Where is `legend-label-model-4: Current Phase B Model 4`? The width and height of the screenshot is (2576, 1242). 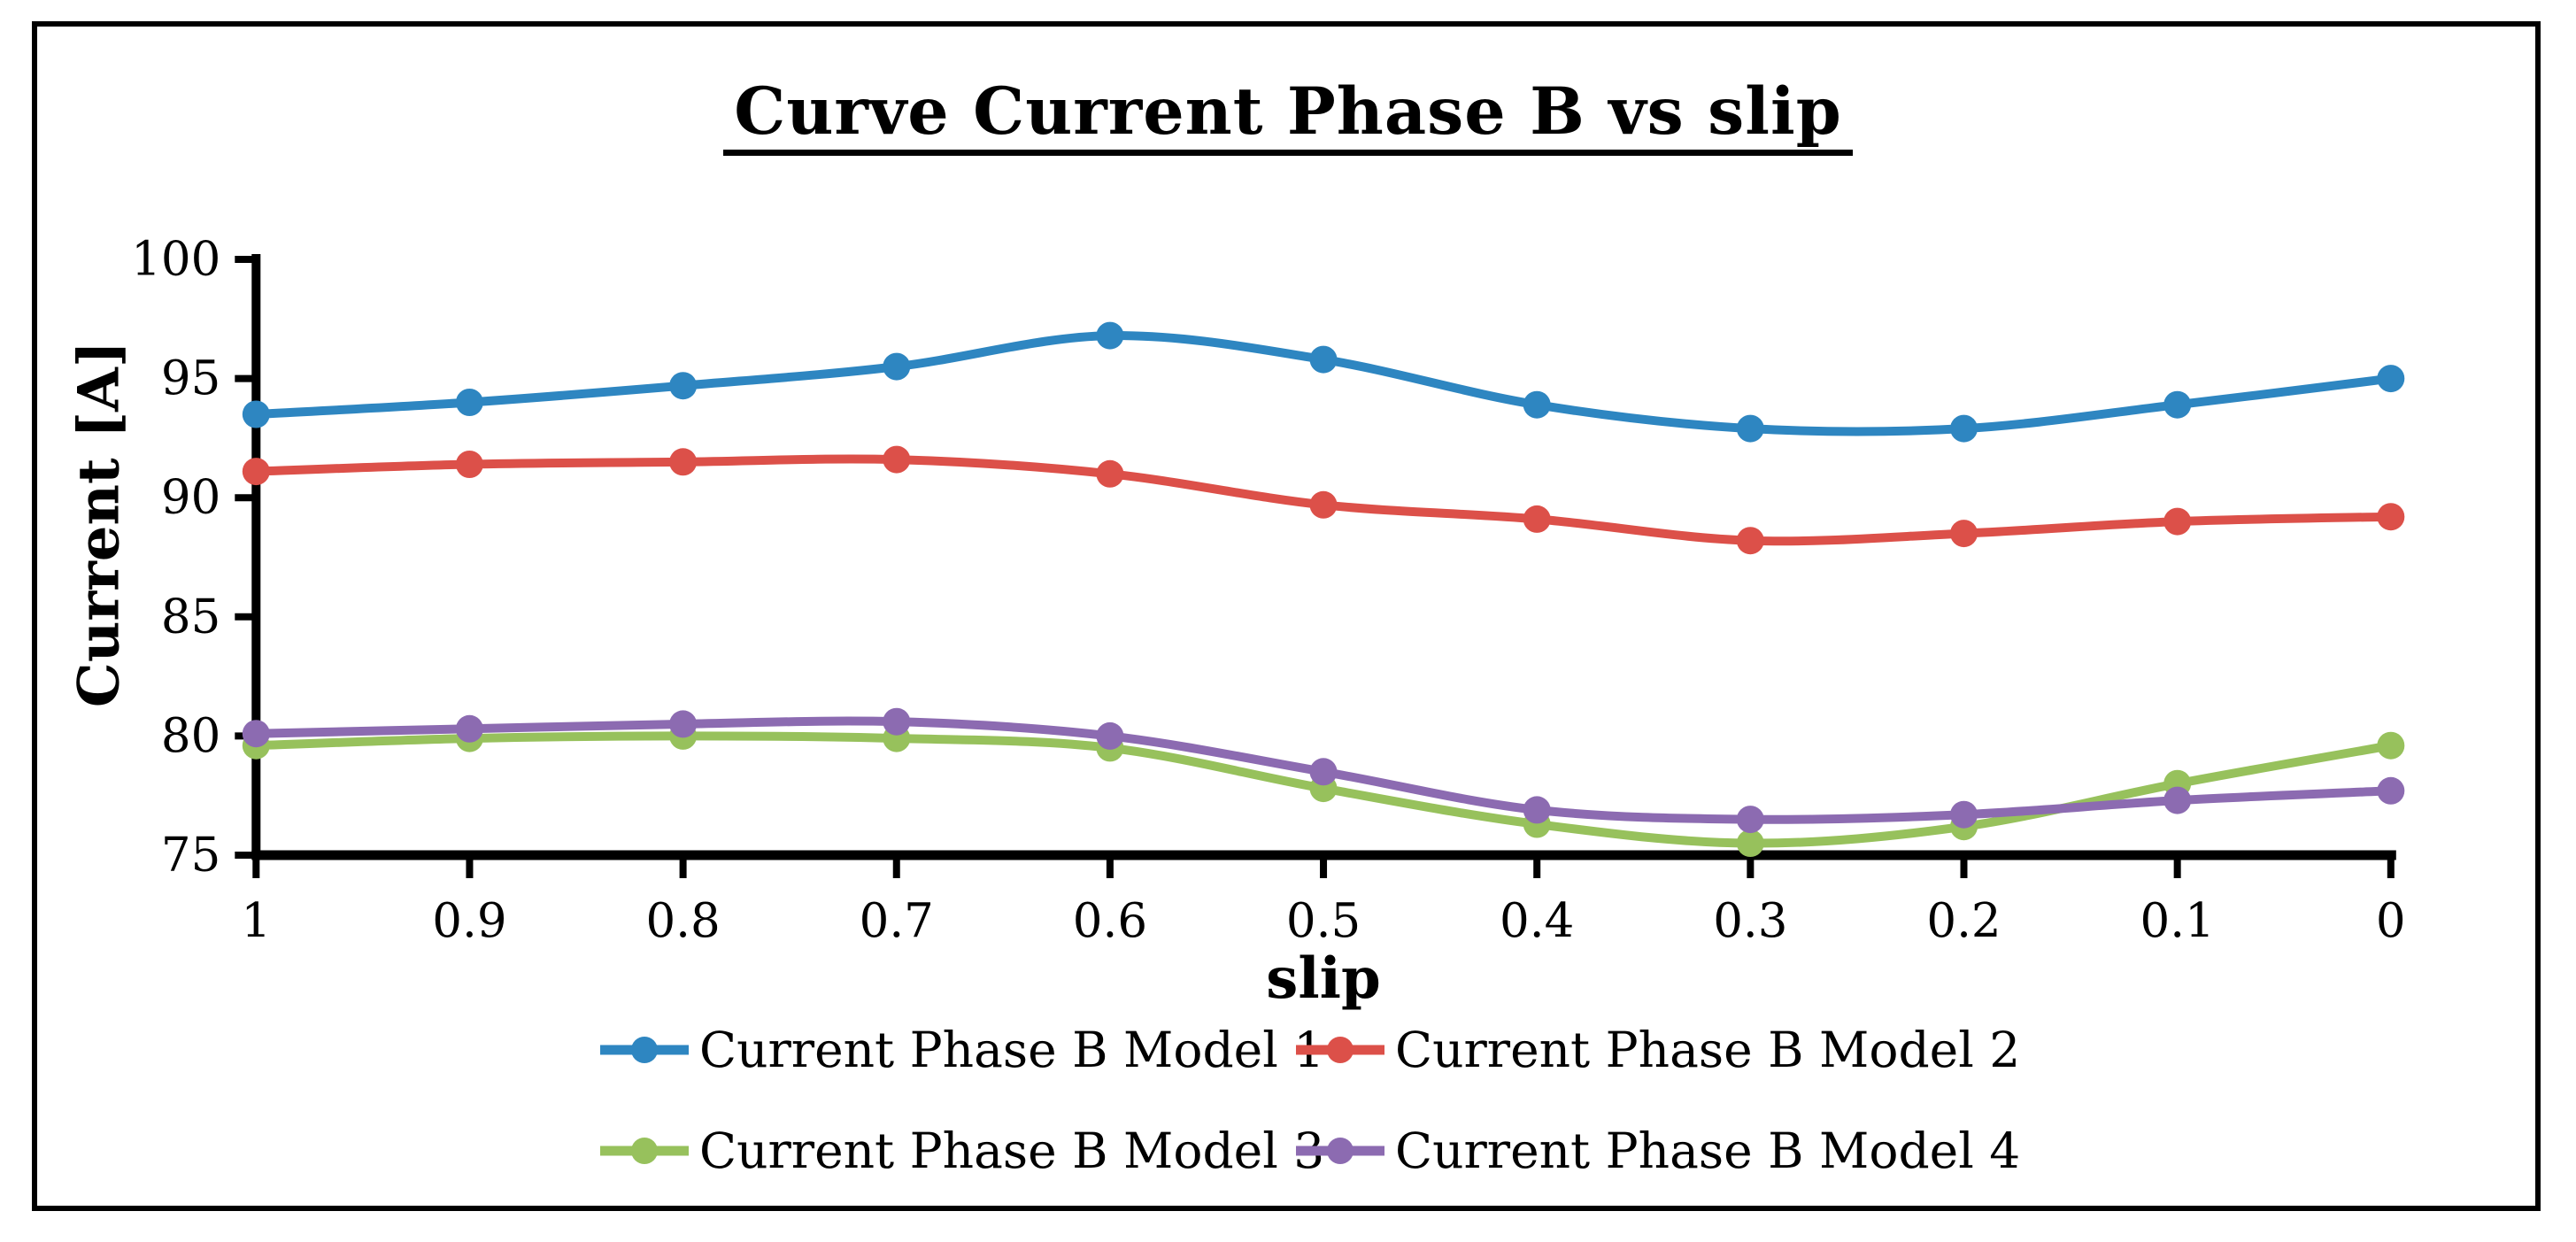
legend-label-model-4: Current Phase B Model 4 is located at coordinates (1708, 1150).